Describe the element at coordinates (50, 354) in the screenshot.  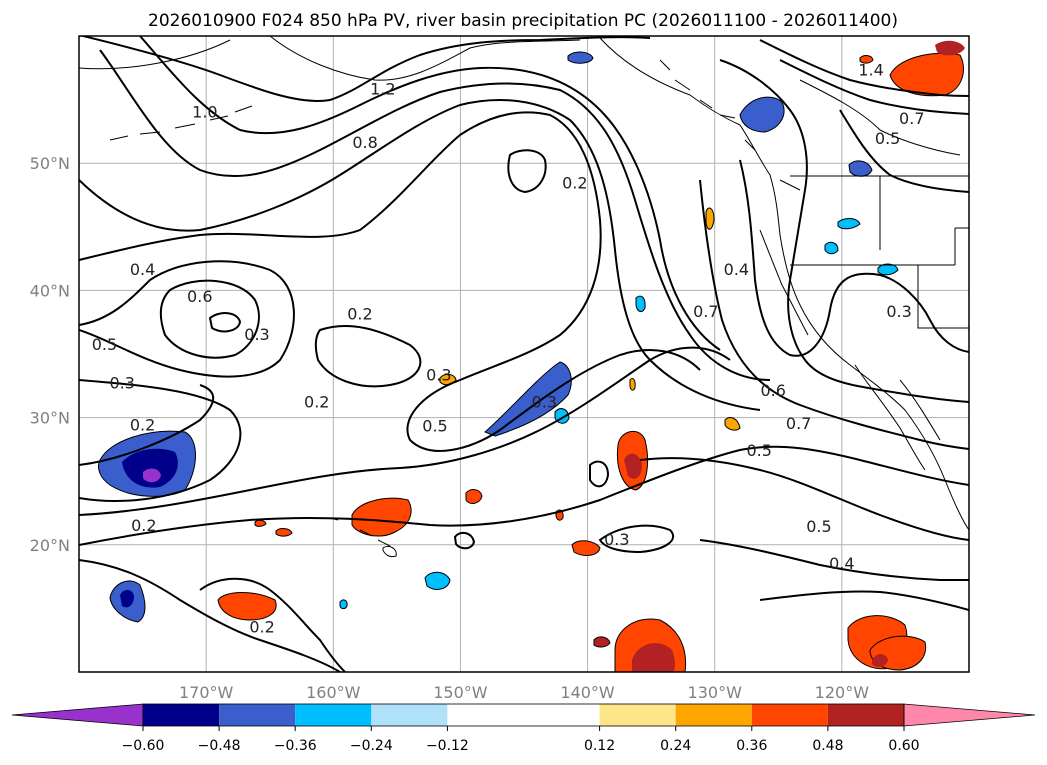
I see `latitude-tick-labels: 20°N 30°N 40°N 50°N` at that location.